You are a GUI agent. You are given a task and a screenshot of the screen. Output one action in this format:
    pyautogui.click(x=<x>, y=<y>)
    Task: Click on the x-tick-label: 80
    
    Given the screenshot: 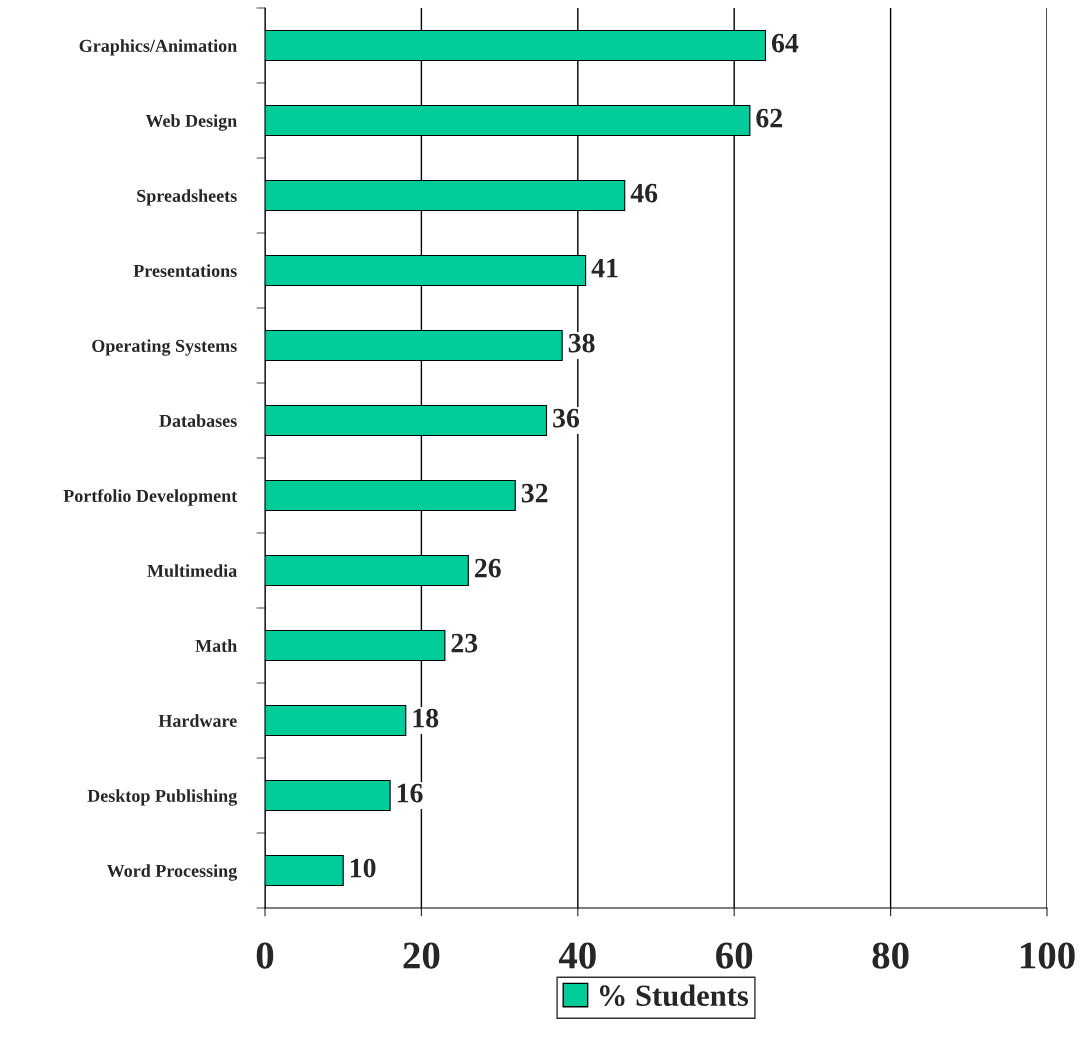 What is the action you would take?
    pyautogui.click(x=890, y=955)
    